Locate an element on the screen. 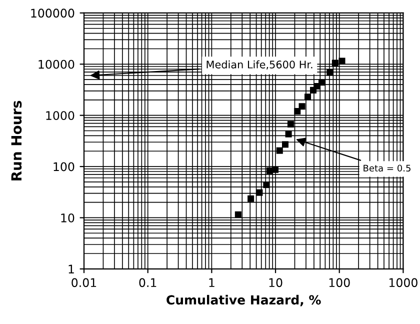 The width and height of the screenshot is (420, 324). y-tick-label: 100000 is located at coordinates (52, 13).